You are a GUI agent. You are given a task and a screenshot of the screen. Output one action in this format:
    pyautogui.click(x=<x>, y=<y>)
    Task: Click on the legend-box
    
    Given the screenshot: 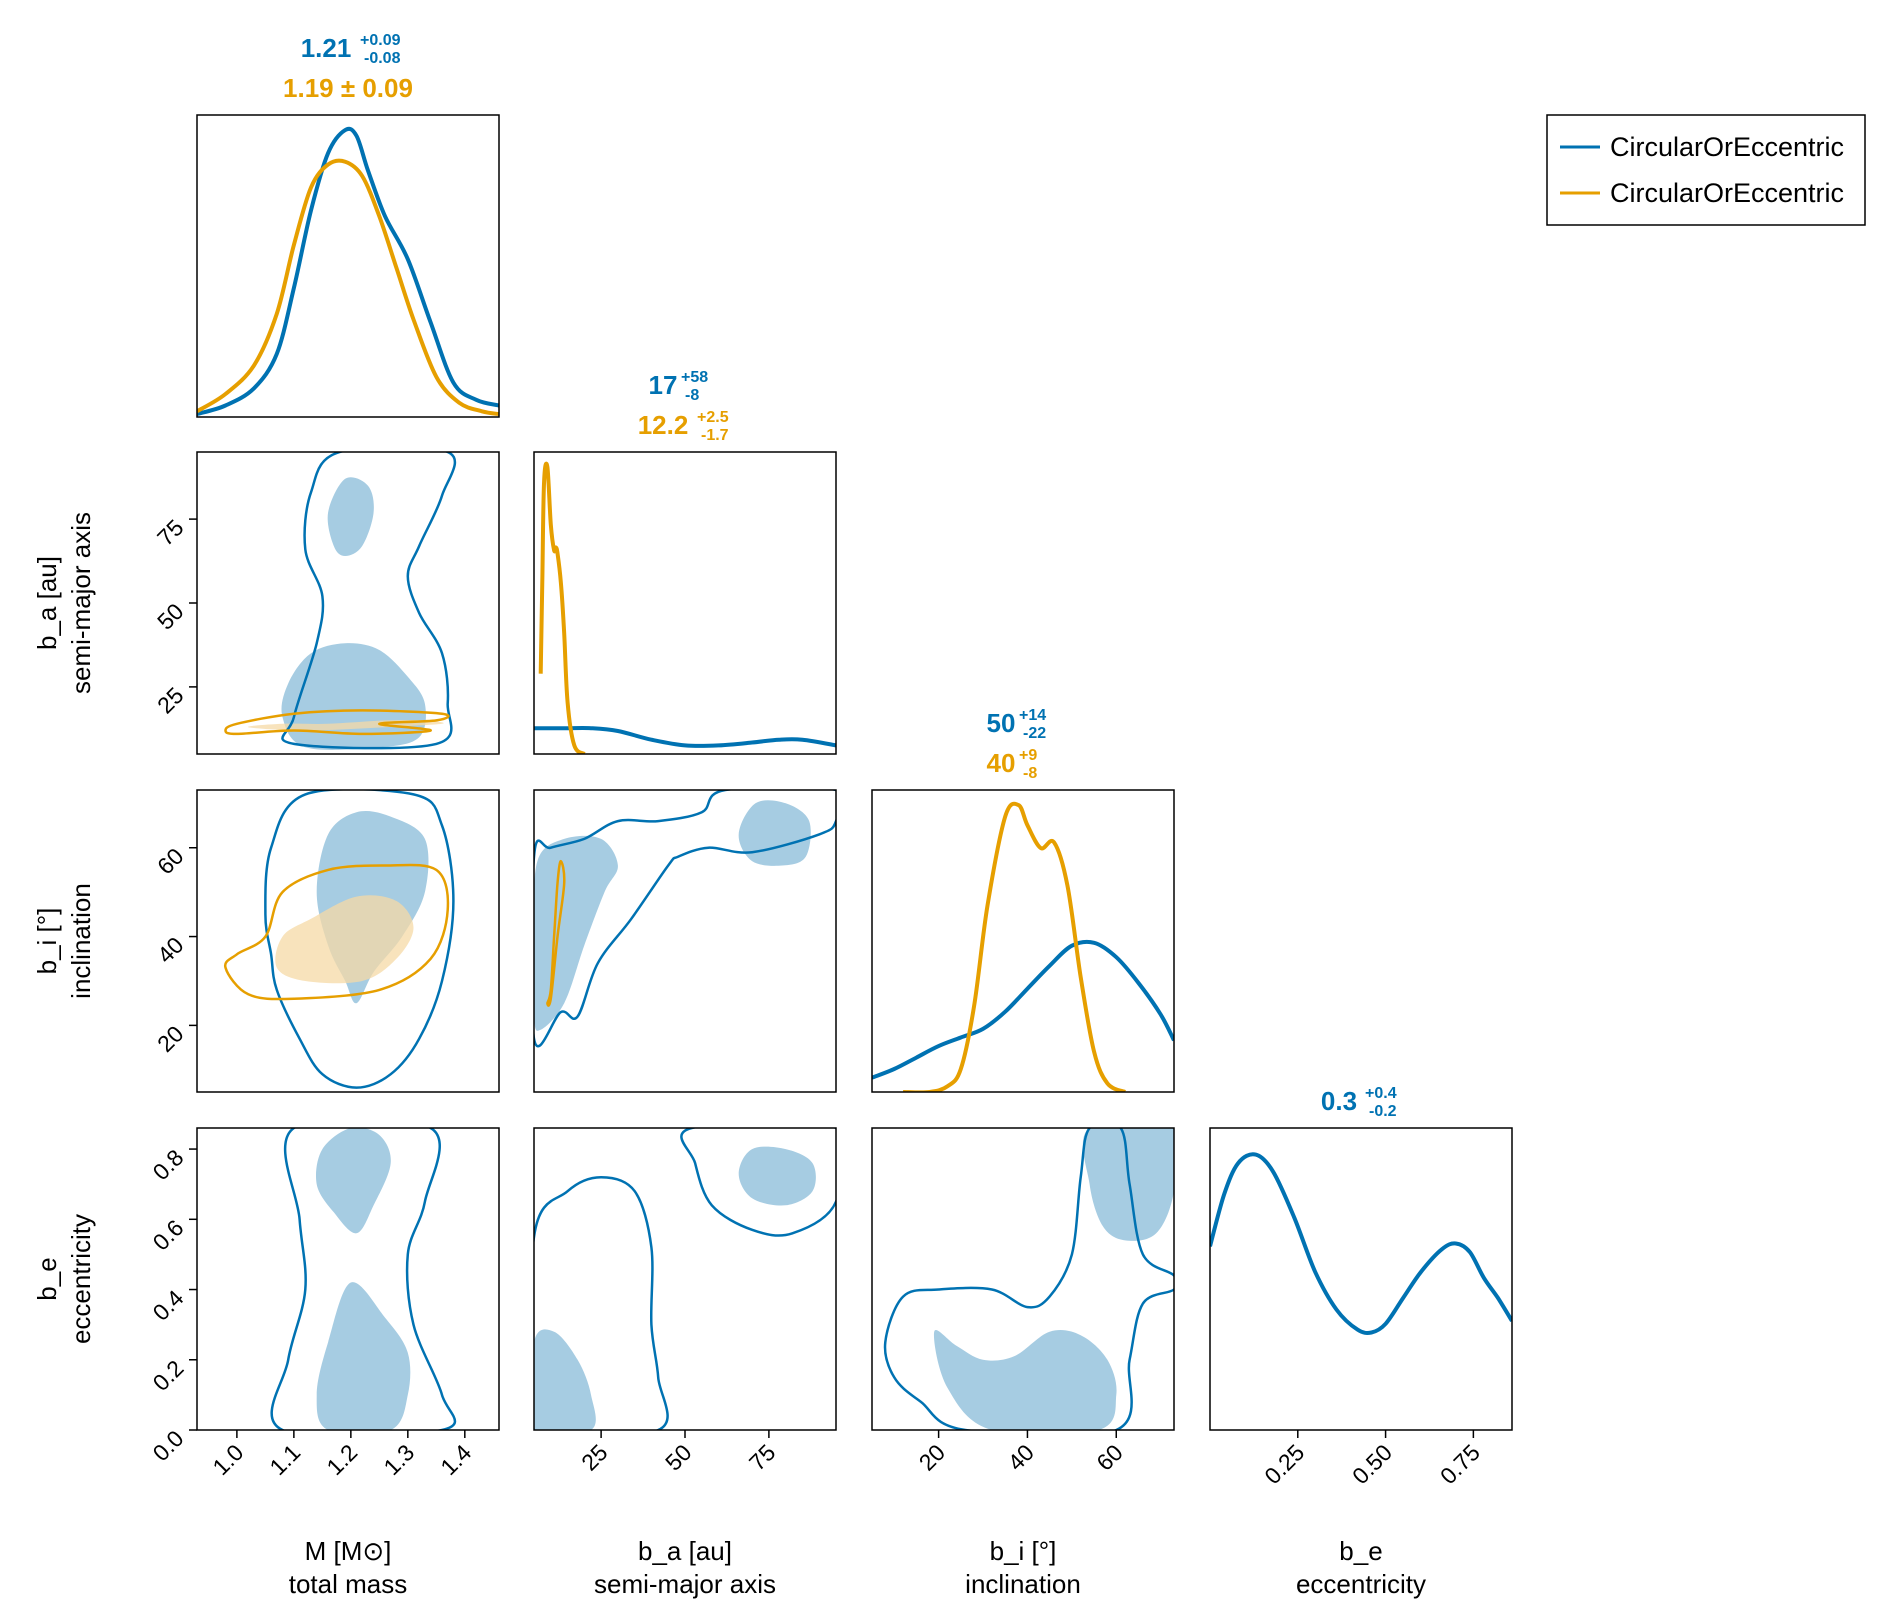 What is the action you would take?
    pyautogui.click(x=1706, y=170)
    